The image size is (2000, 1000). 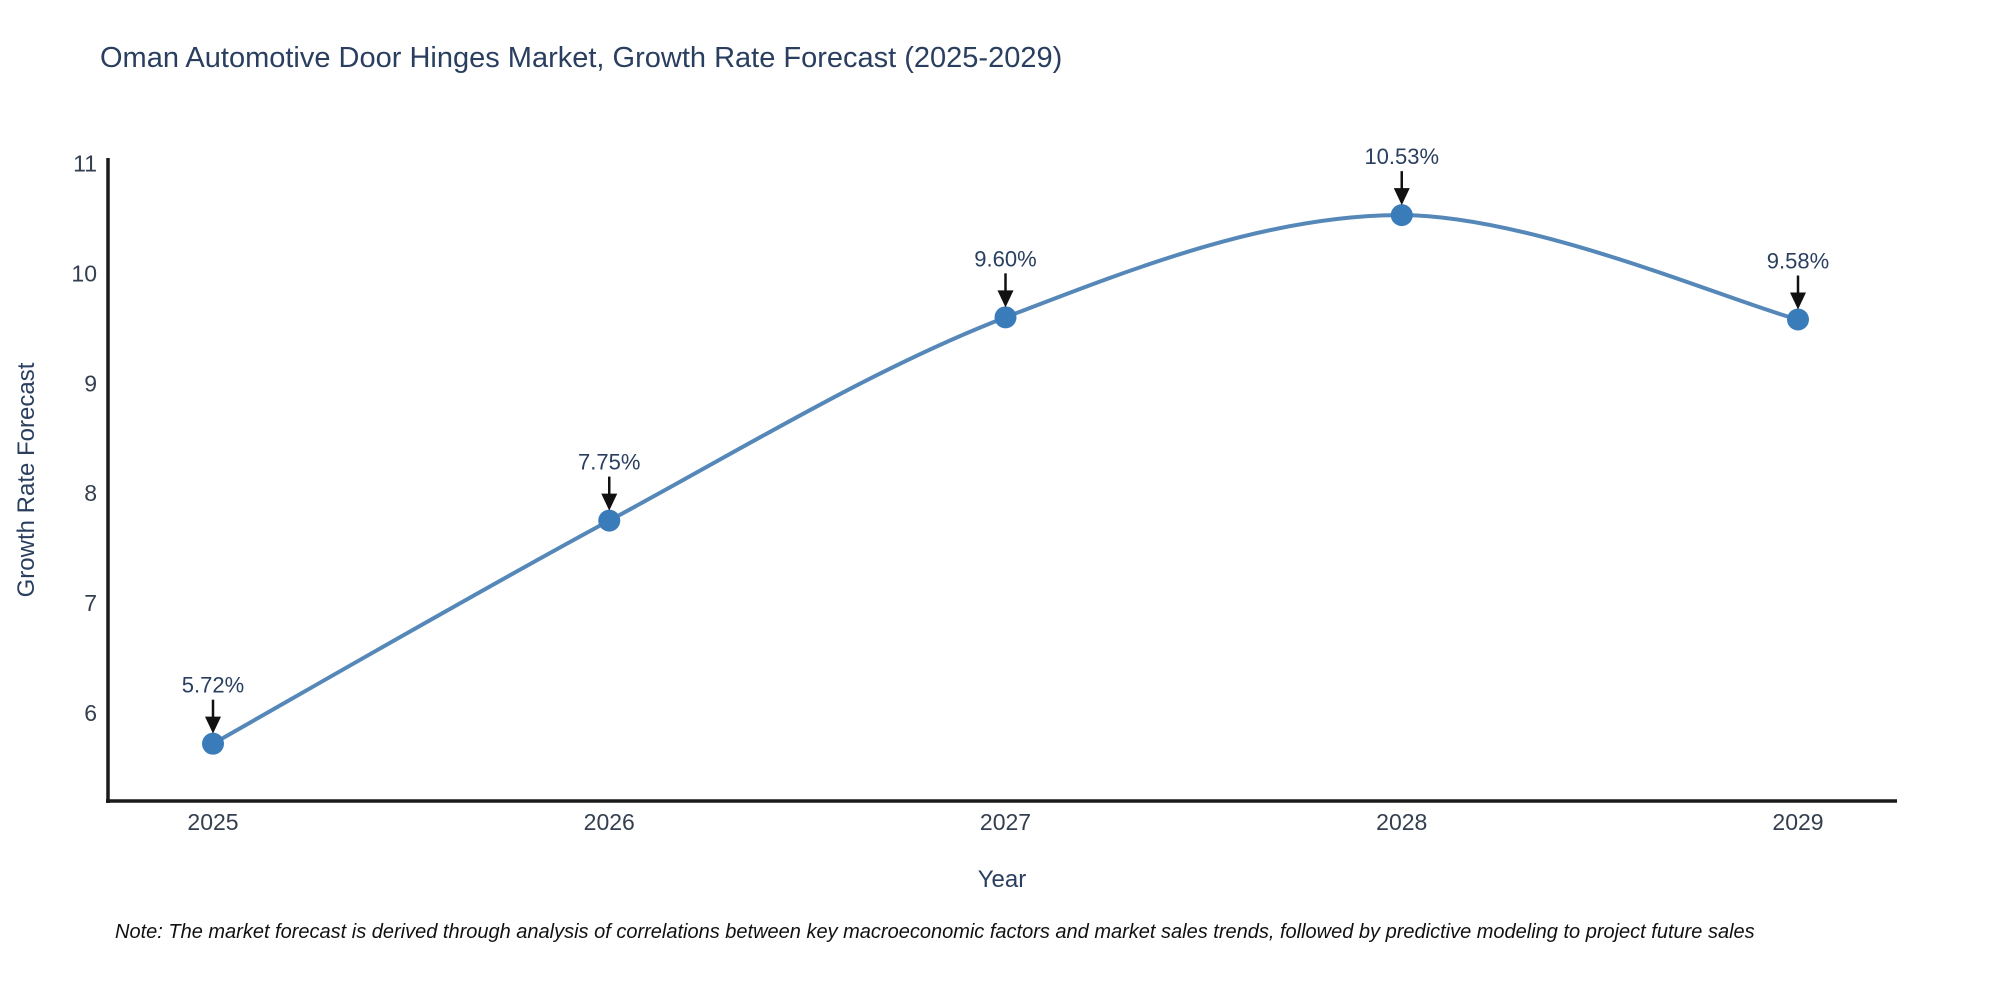 What do you see at coordinates (90, 493) in the screenshot?
I see `y-tick-label: 8` at bounding box center [90, 493].